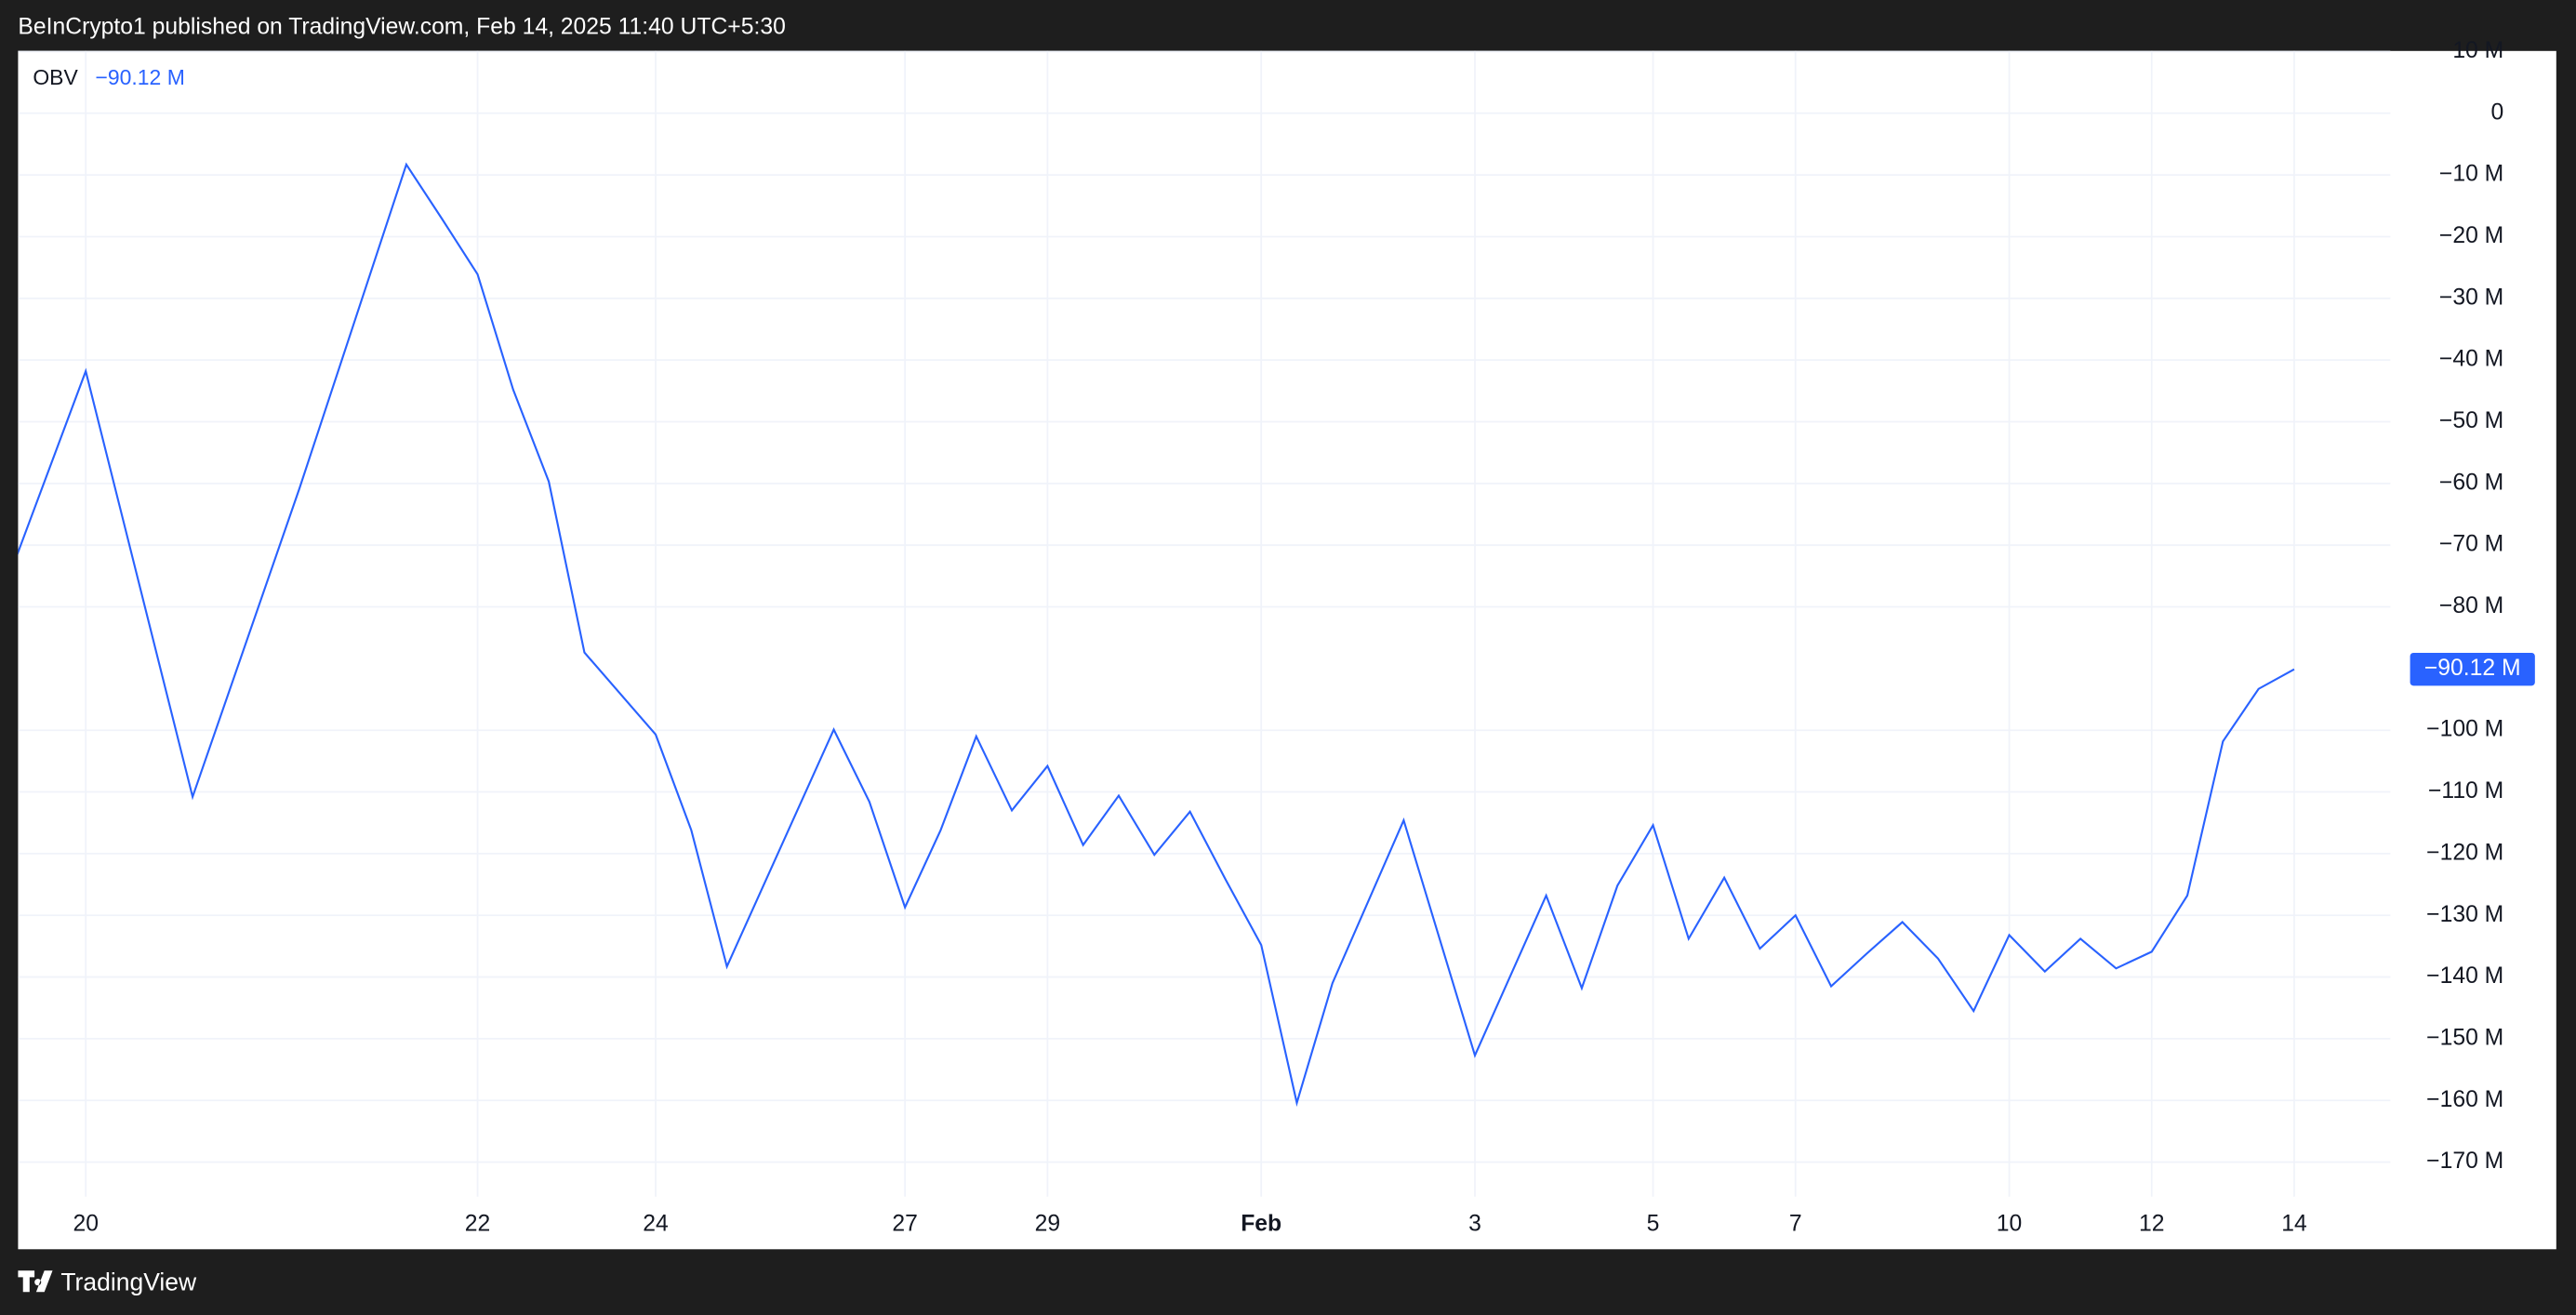  Describe the element at coordinates (2464, 1037) in the screenshot. I see `y-tick-label: −150 M` at that location.